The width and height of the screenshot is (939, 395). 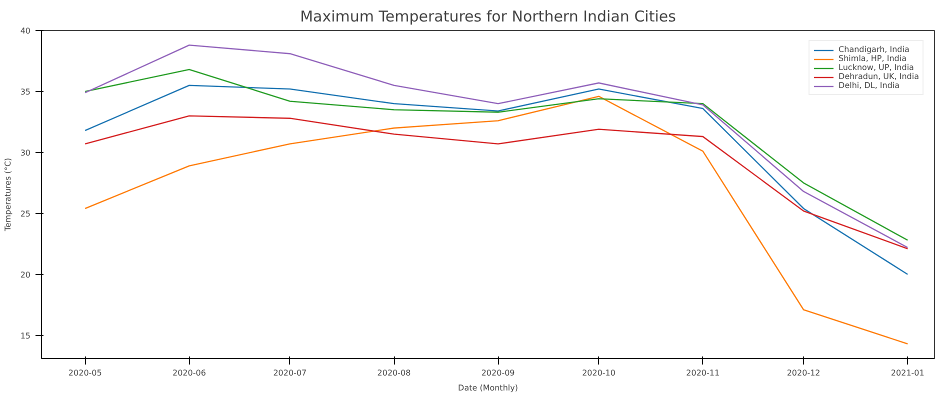 I want to click on x-tick-label: 2020-07, so click(x=290, y=373).